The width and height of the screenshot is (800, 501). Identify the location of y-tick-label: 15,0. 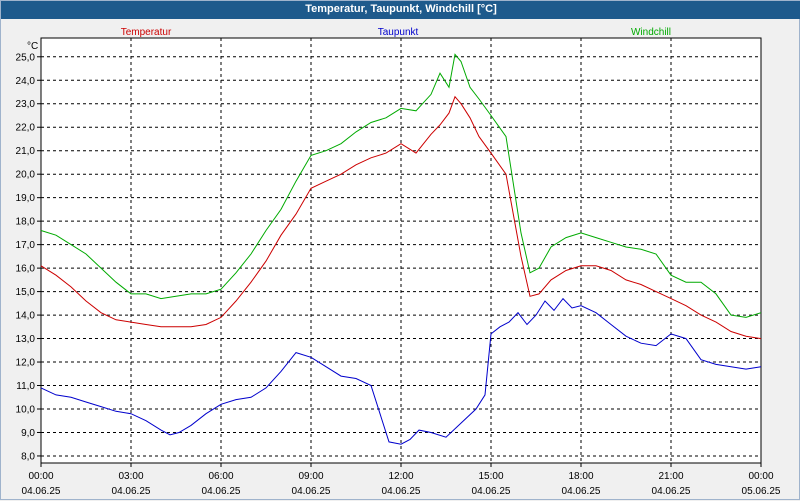
(26, 292).